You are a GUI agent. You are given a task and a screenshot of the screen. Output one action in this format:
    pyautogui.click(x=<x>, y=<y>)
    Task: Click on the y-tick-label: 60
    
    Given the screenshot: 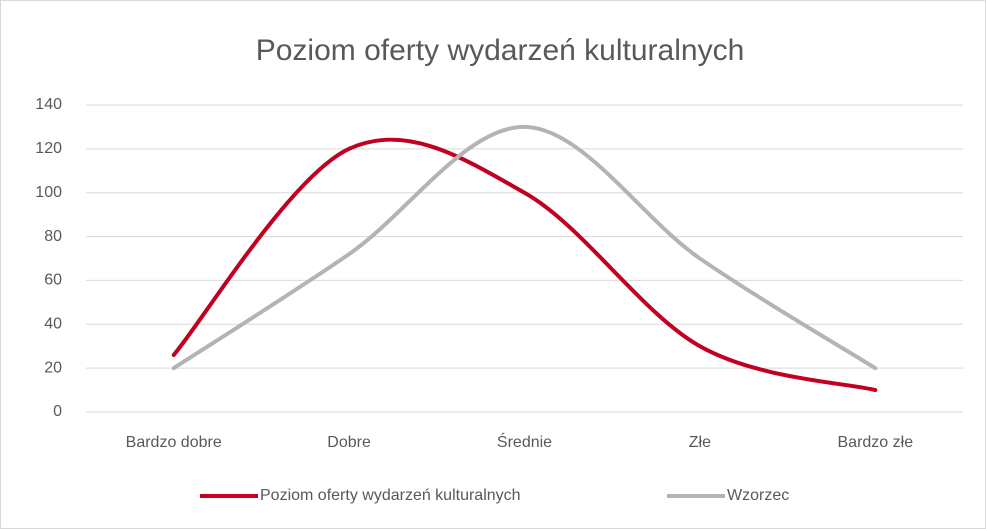 What is the action you would take?
    pyautogui.click(x=53, y=280)
    